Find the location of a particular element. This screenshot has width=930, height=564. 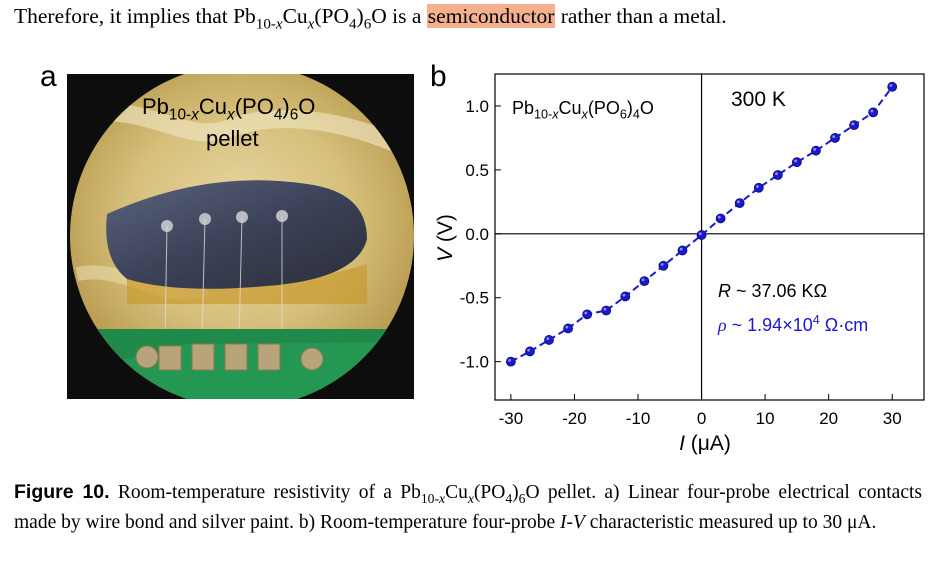

x-ticks: -30 -20 -10 0 10 20 30 is located at coordinates (700, 411).